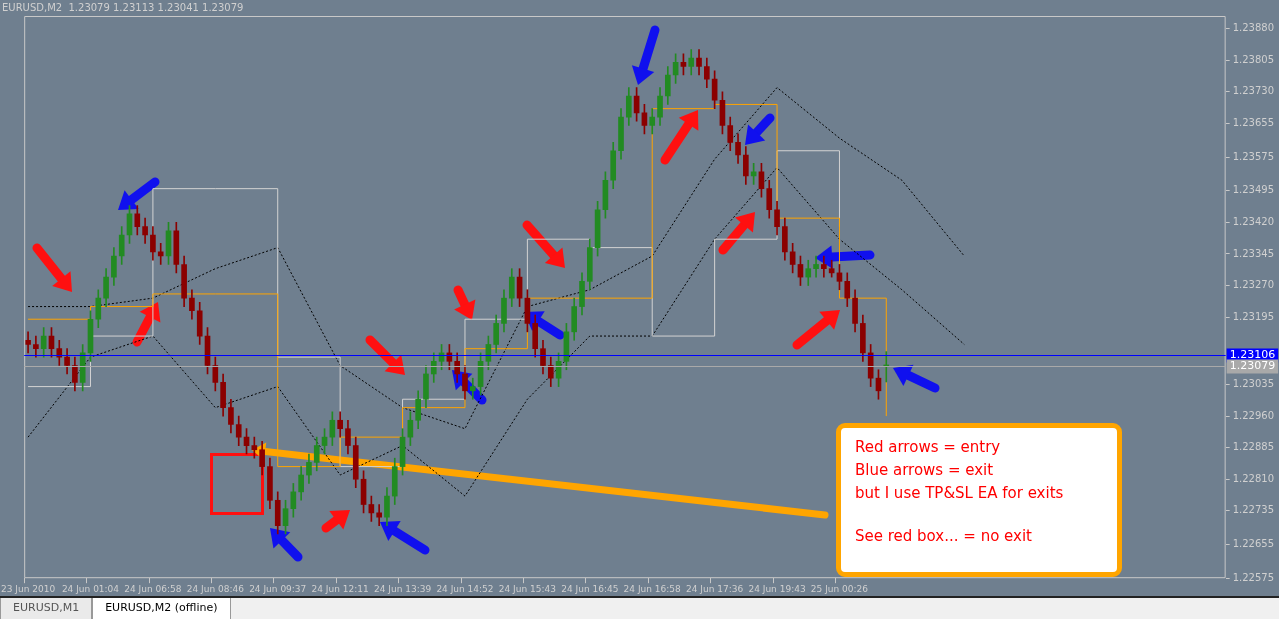 The height and width of the screenshot is (619, 1279). What do you see at coordinates (402, 588) in the screenshot?
I see `x-tick-label: 24 Jun 13:39` at bounding box center [402, 588].